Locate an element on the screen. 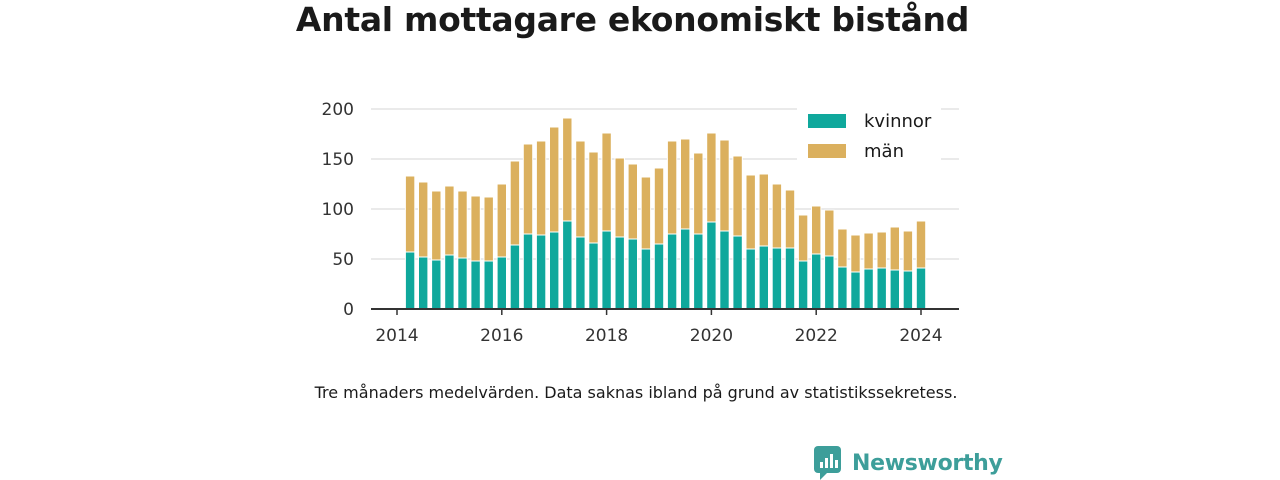  legend-swatch-kvinnor is located at coordinates (827, 121).